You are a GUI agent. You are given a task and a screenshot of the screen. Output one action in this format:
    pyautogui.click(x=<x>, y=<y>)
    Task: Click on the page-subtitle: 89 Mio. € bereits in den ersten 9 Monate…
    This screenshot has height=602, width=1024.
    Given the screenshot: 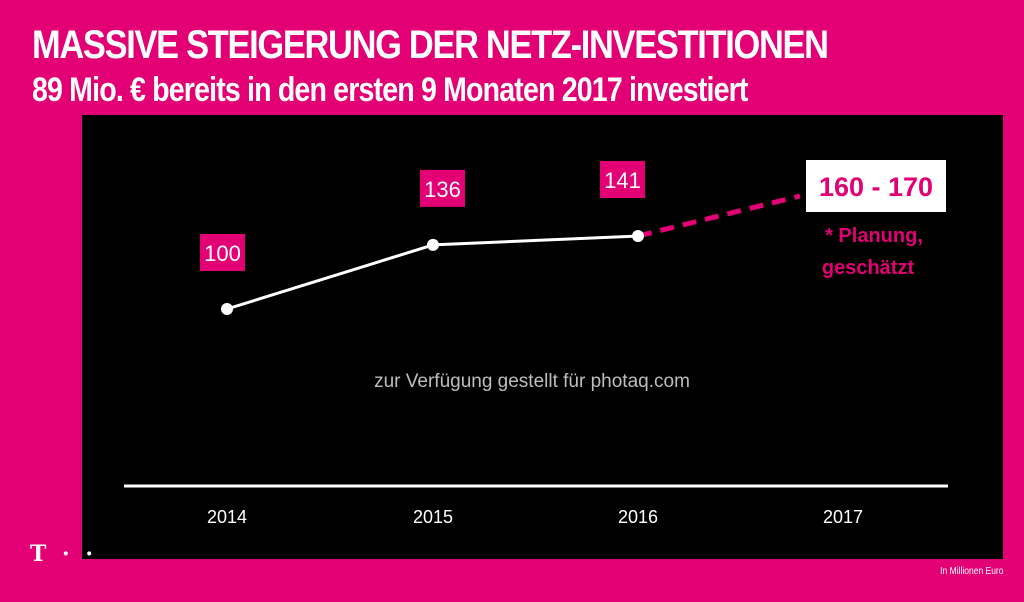 What is the action you would take?
    pyautogui.click(x=390, y=90)
    